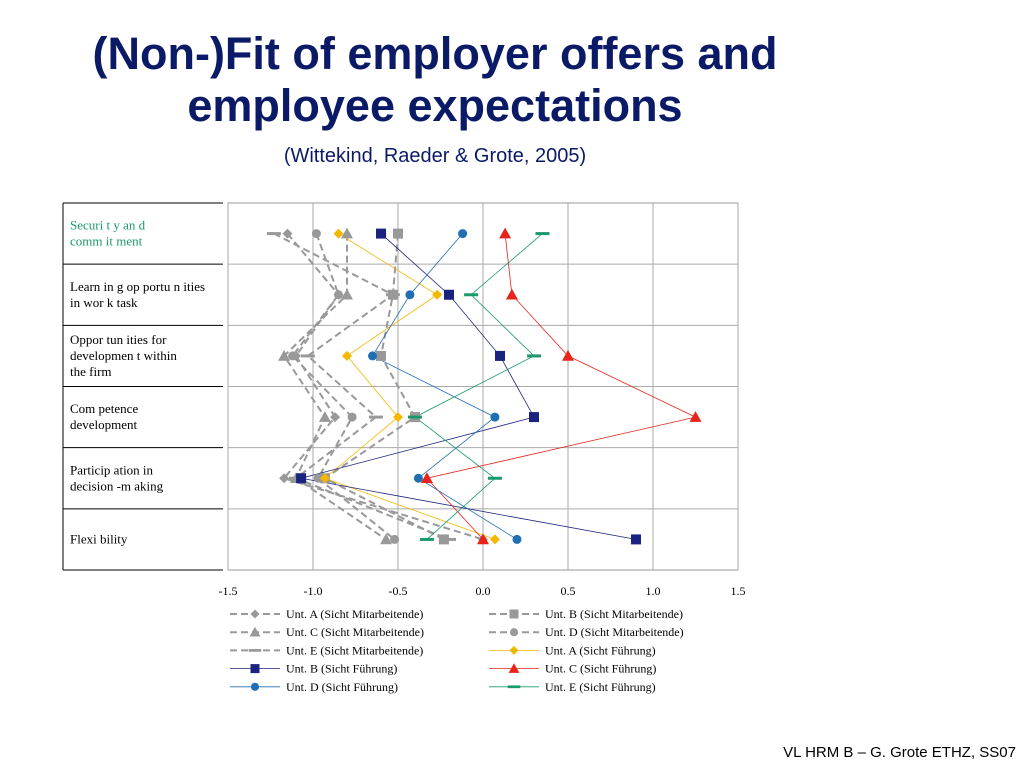  Describe the element at coordinates (91, 371) in the screenshot. I see `row-label: the firm` at that location.